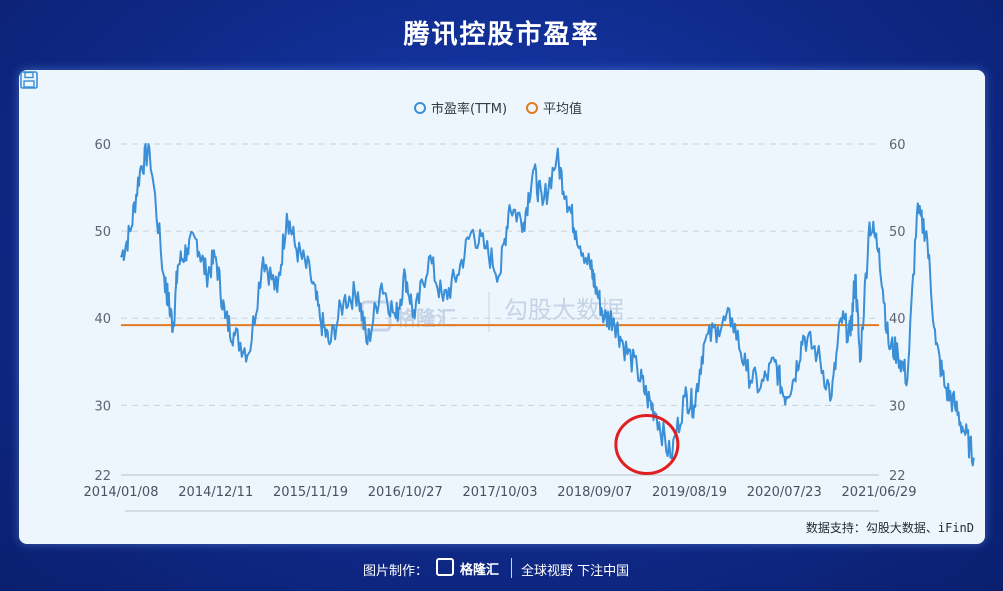  Describe the element at coordinates (897, 319) in the screenshot. I see `y-tick-label-right: 40` at that location.